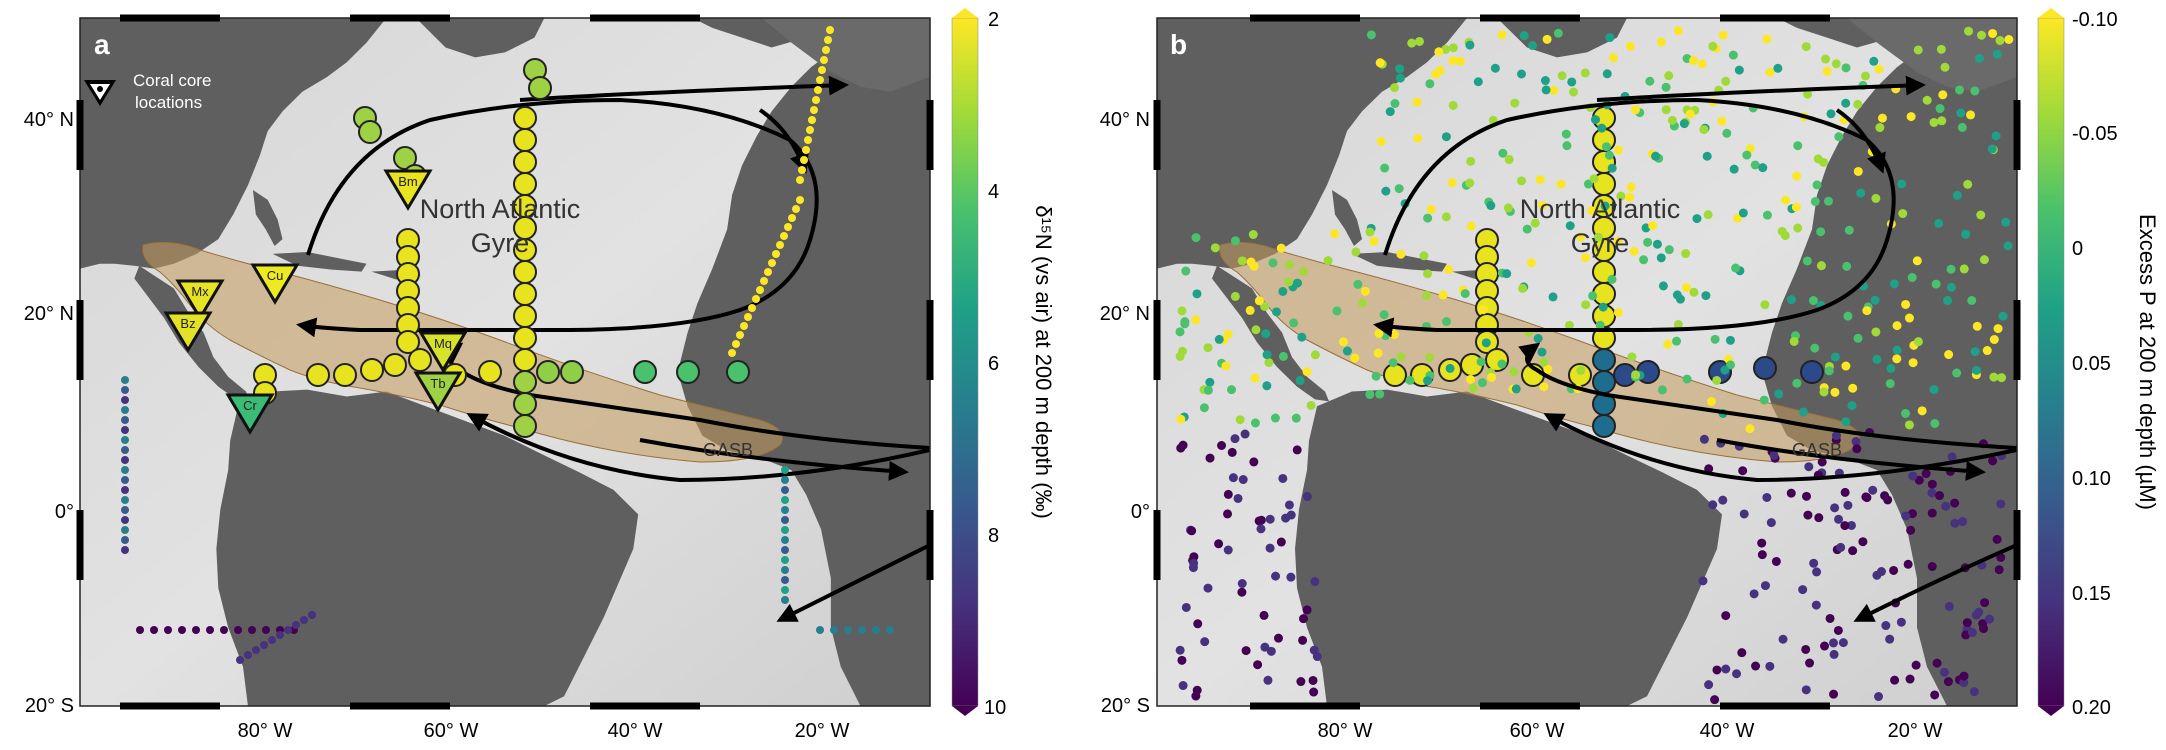 Image resolution: width=2166 pixels, height=750 pixels. Describe the element at coordinates (1915, 731) in the screenshot. I see `lon-20w-b: 20° W` at that location.